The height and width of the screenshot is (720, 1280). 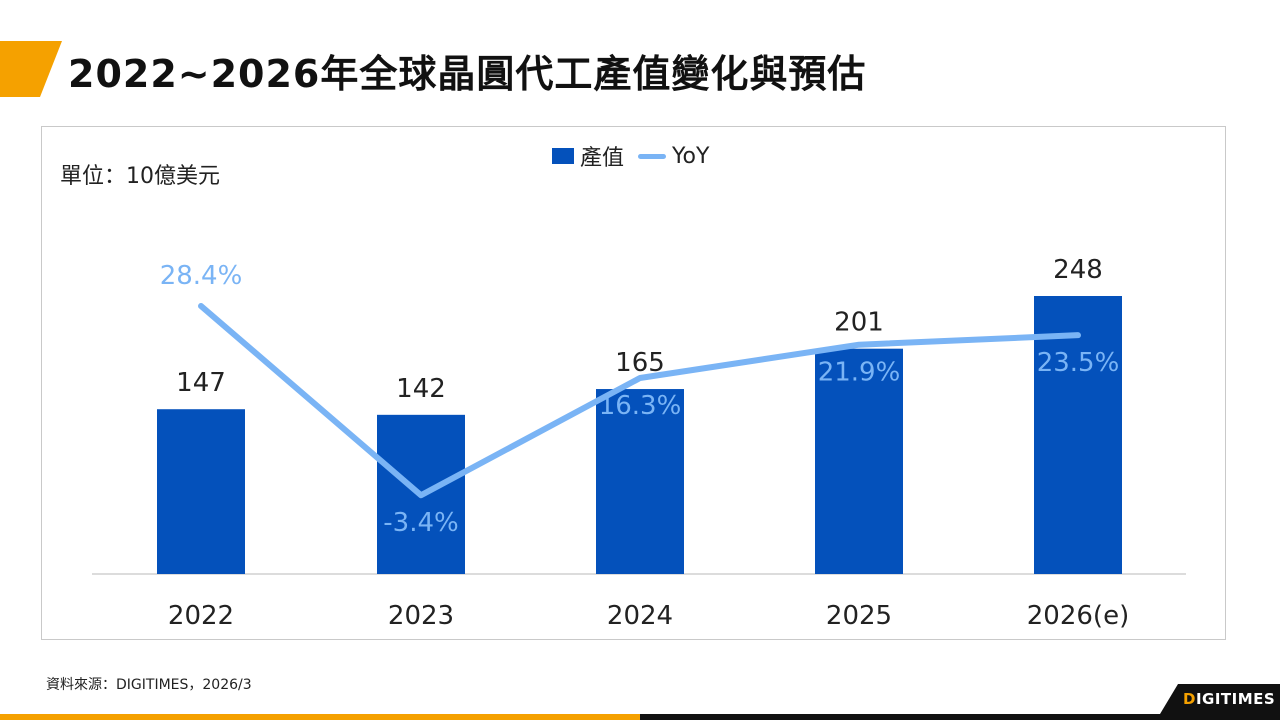 What do you see at coordinates (421, 389) in the screenshot?
I see `bar-value-label: 142` at bounding box center [421, 389].